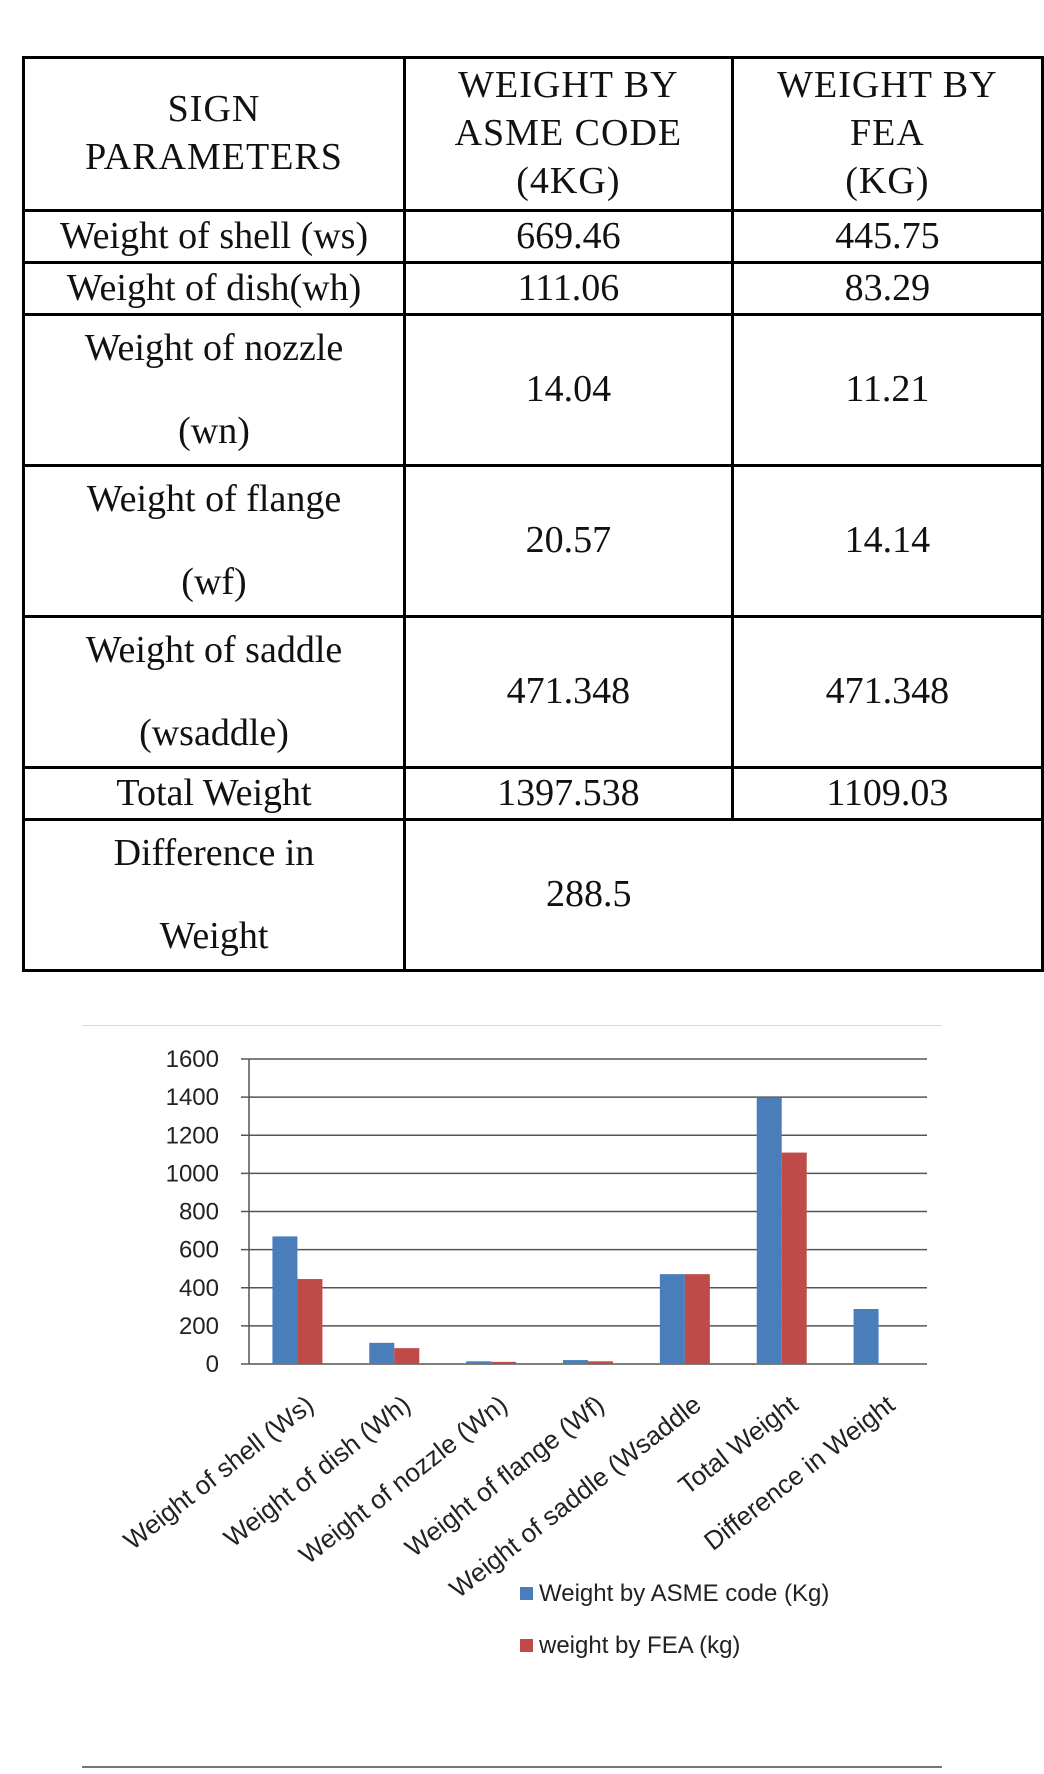  I want to click on y-tick-label: 1600, so click(192, 1059).